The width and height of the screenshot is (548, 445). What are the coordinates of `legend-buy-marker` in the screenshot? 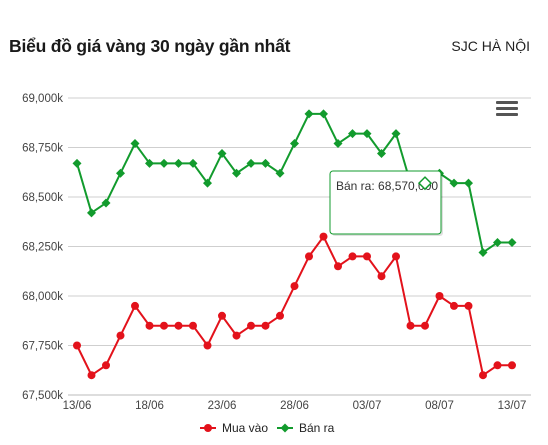 It's located at (208, 428).